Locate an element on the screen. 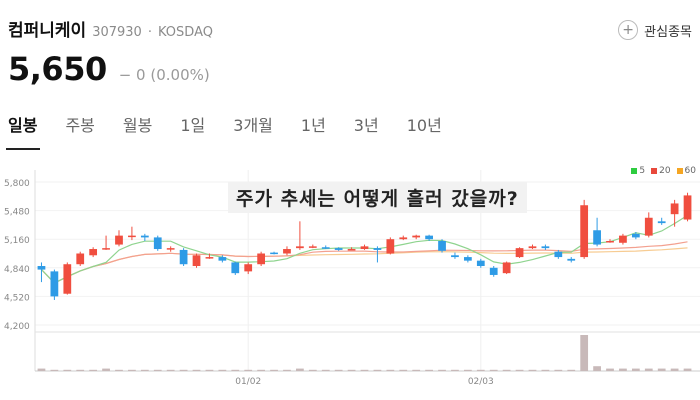 This screenshot has height=400, width=700. tab-10year: 10년 is located at coordinates (424, 125).